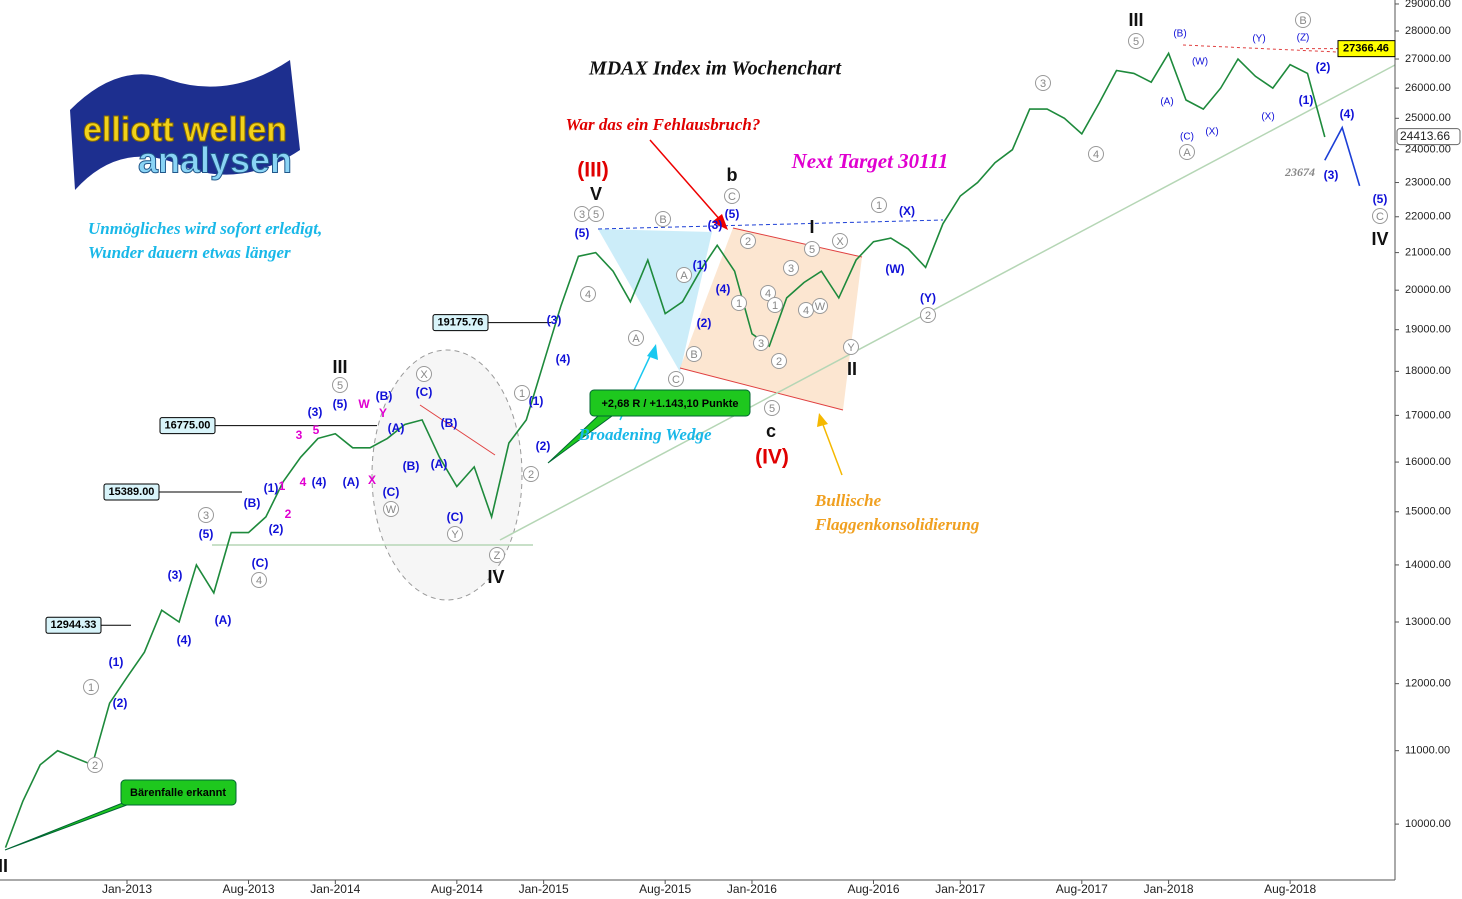  I want to click on wave-label: b, so click(732, 175).